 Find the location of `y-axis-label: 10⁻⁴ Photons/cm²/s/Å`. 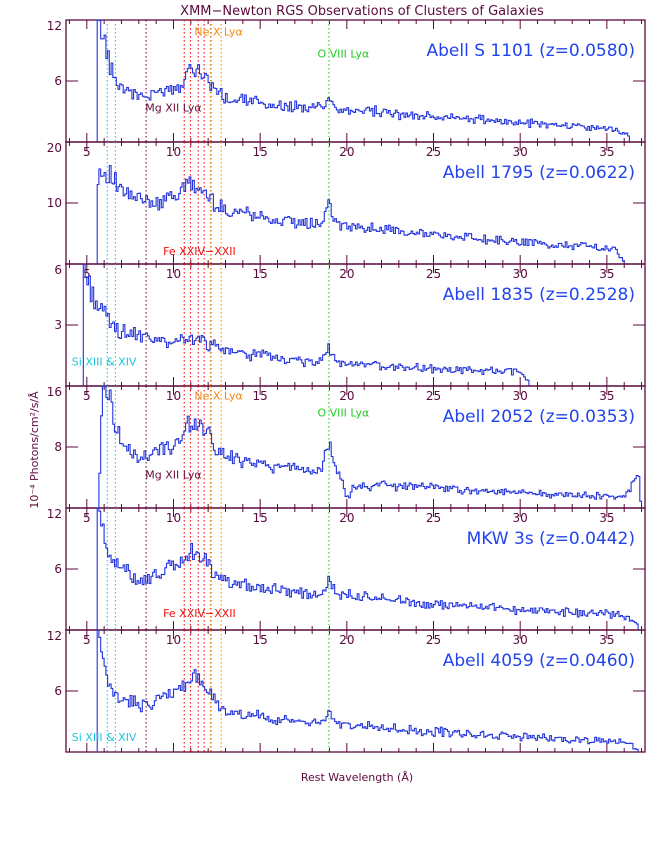

y-axis-label: 10⁻⁴ Photons/cm²/s/Å is located at coordinates (34, 450).